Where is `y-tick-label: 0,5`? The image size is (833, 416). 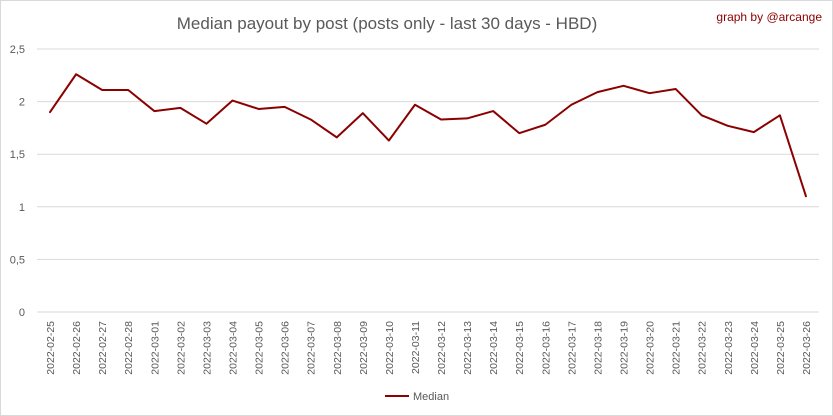 y-tick-label: 0,5 is located at coordinates (17, 260).